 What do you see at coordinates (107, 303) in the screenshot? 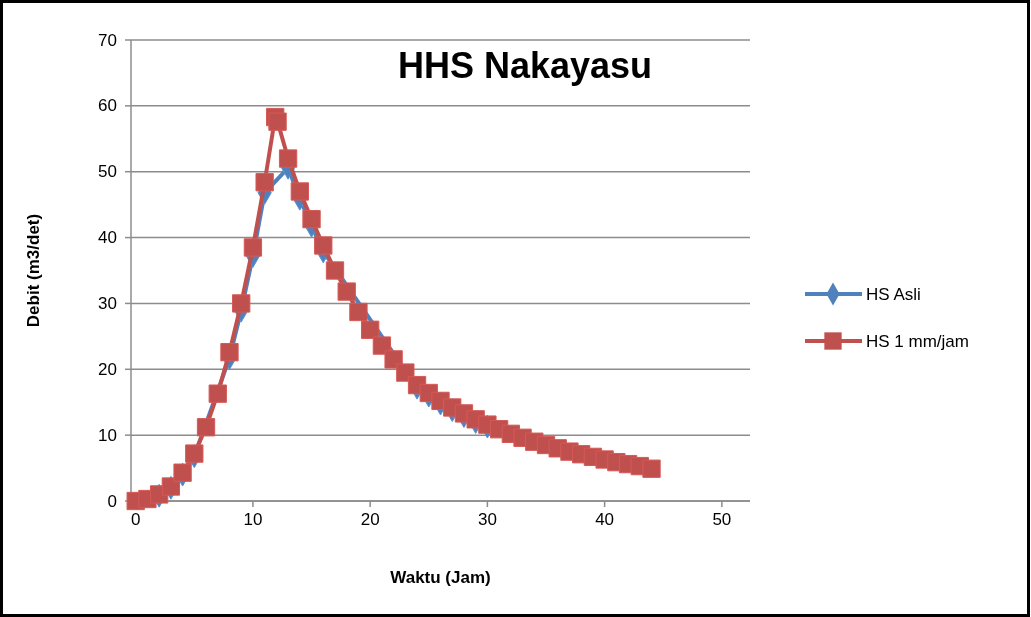
I see `y-tick-label: 30` at bounding box center [107, 303].